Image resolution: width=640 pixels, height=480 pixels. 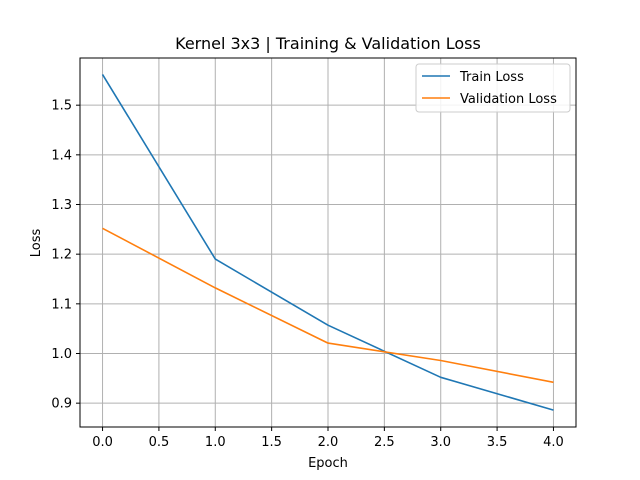 What do you see at coordinates (328, 442) in the screenshot?
I see `x-tick-label: 2.0` at bounding box center [328, 442].